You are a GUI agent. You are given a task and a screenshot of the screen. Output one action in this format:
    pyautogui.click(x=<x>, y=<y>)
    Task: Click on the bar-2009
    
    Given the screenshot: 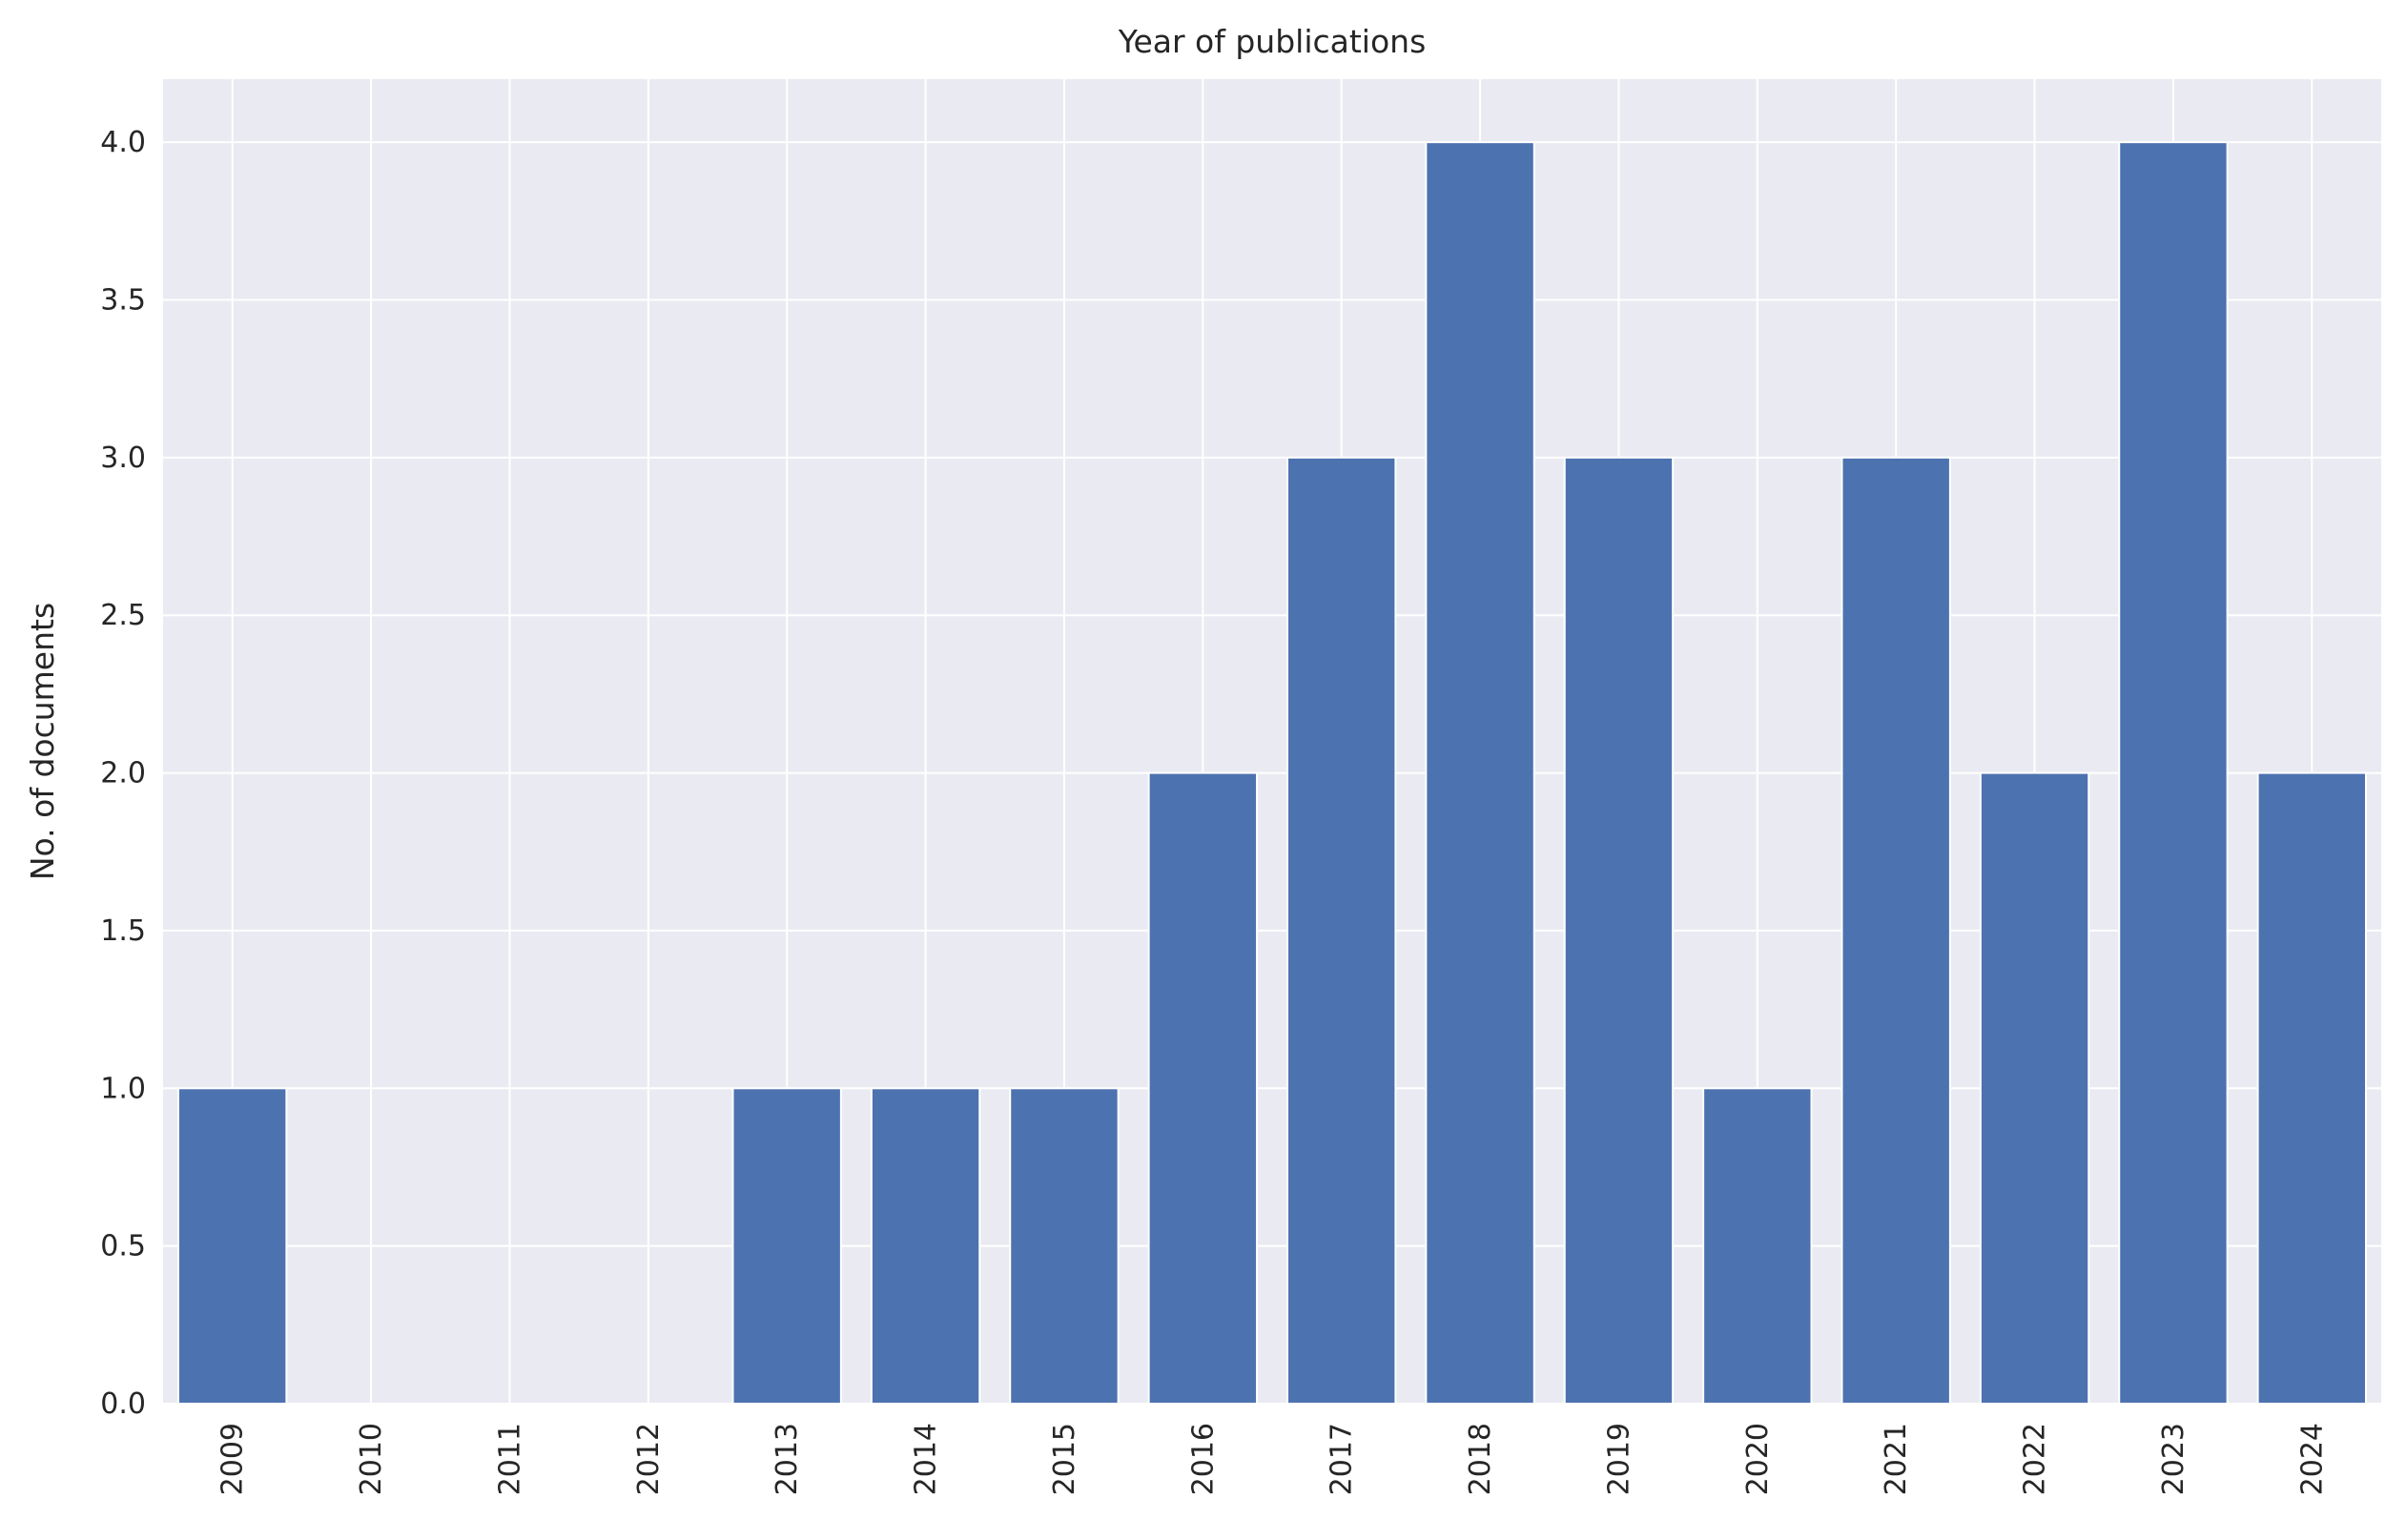 What is the action you would take?
    pyautogui.click(x=232, y=1246)
    